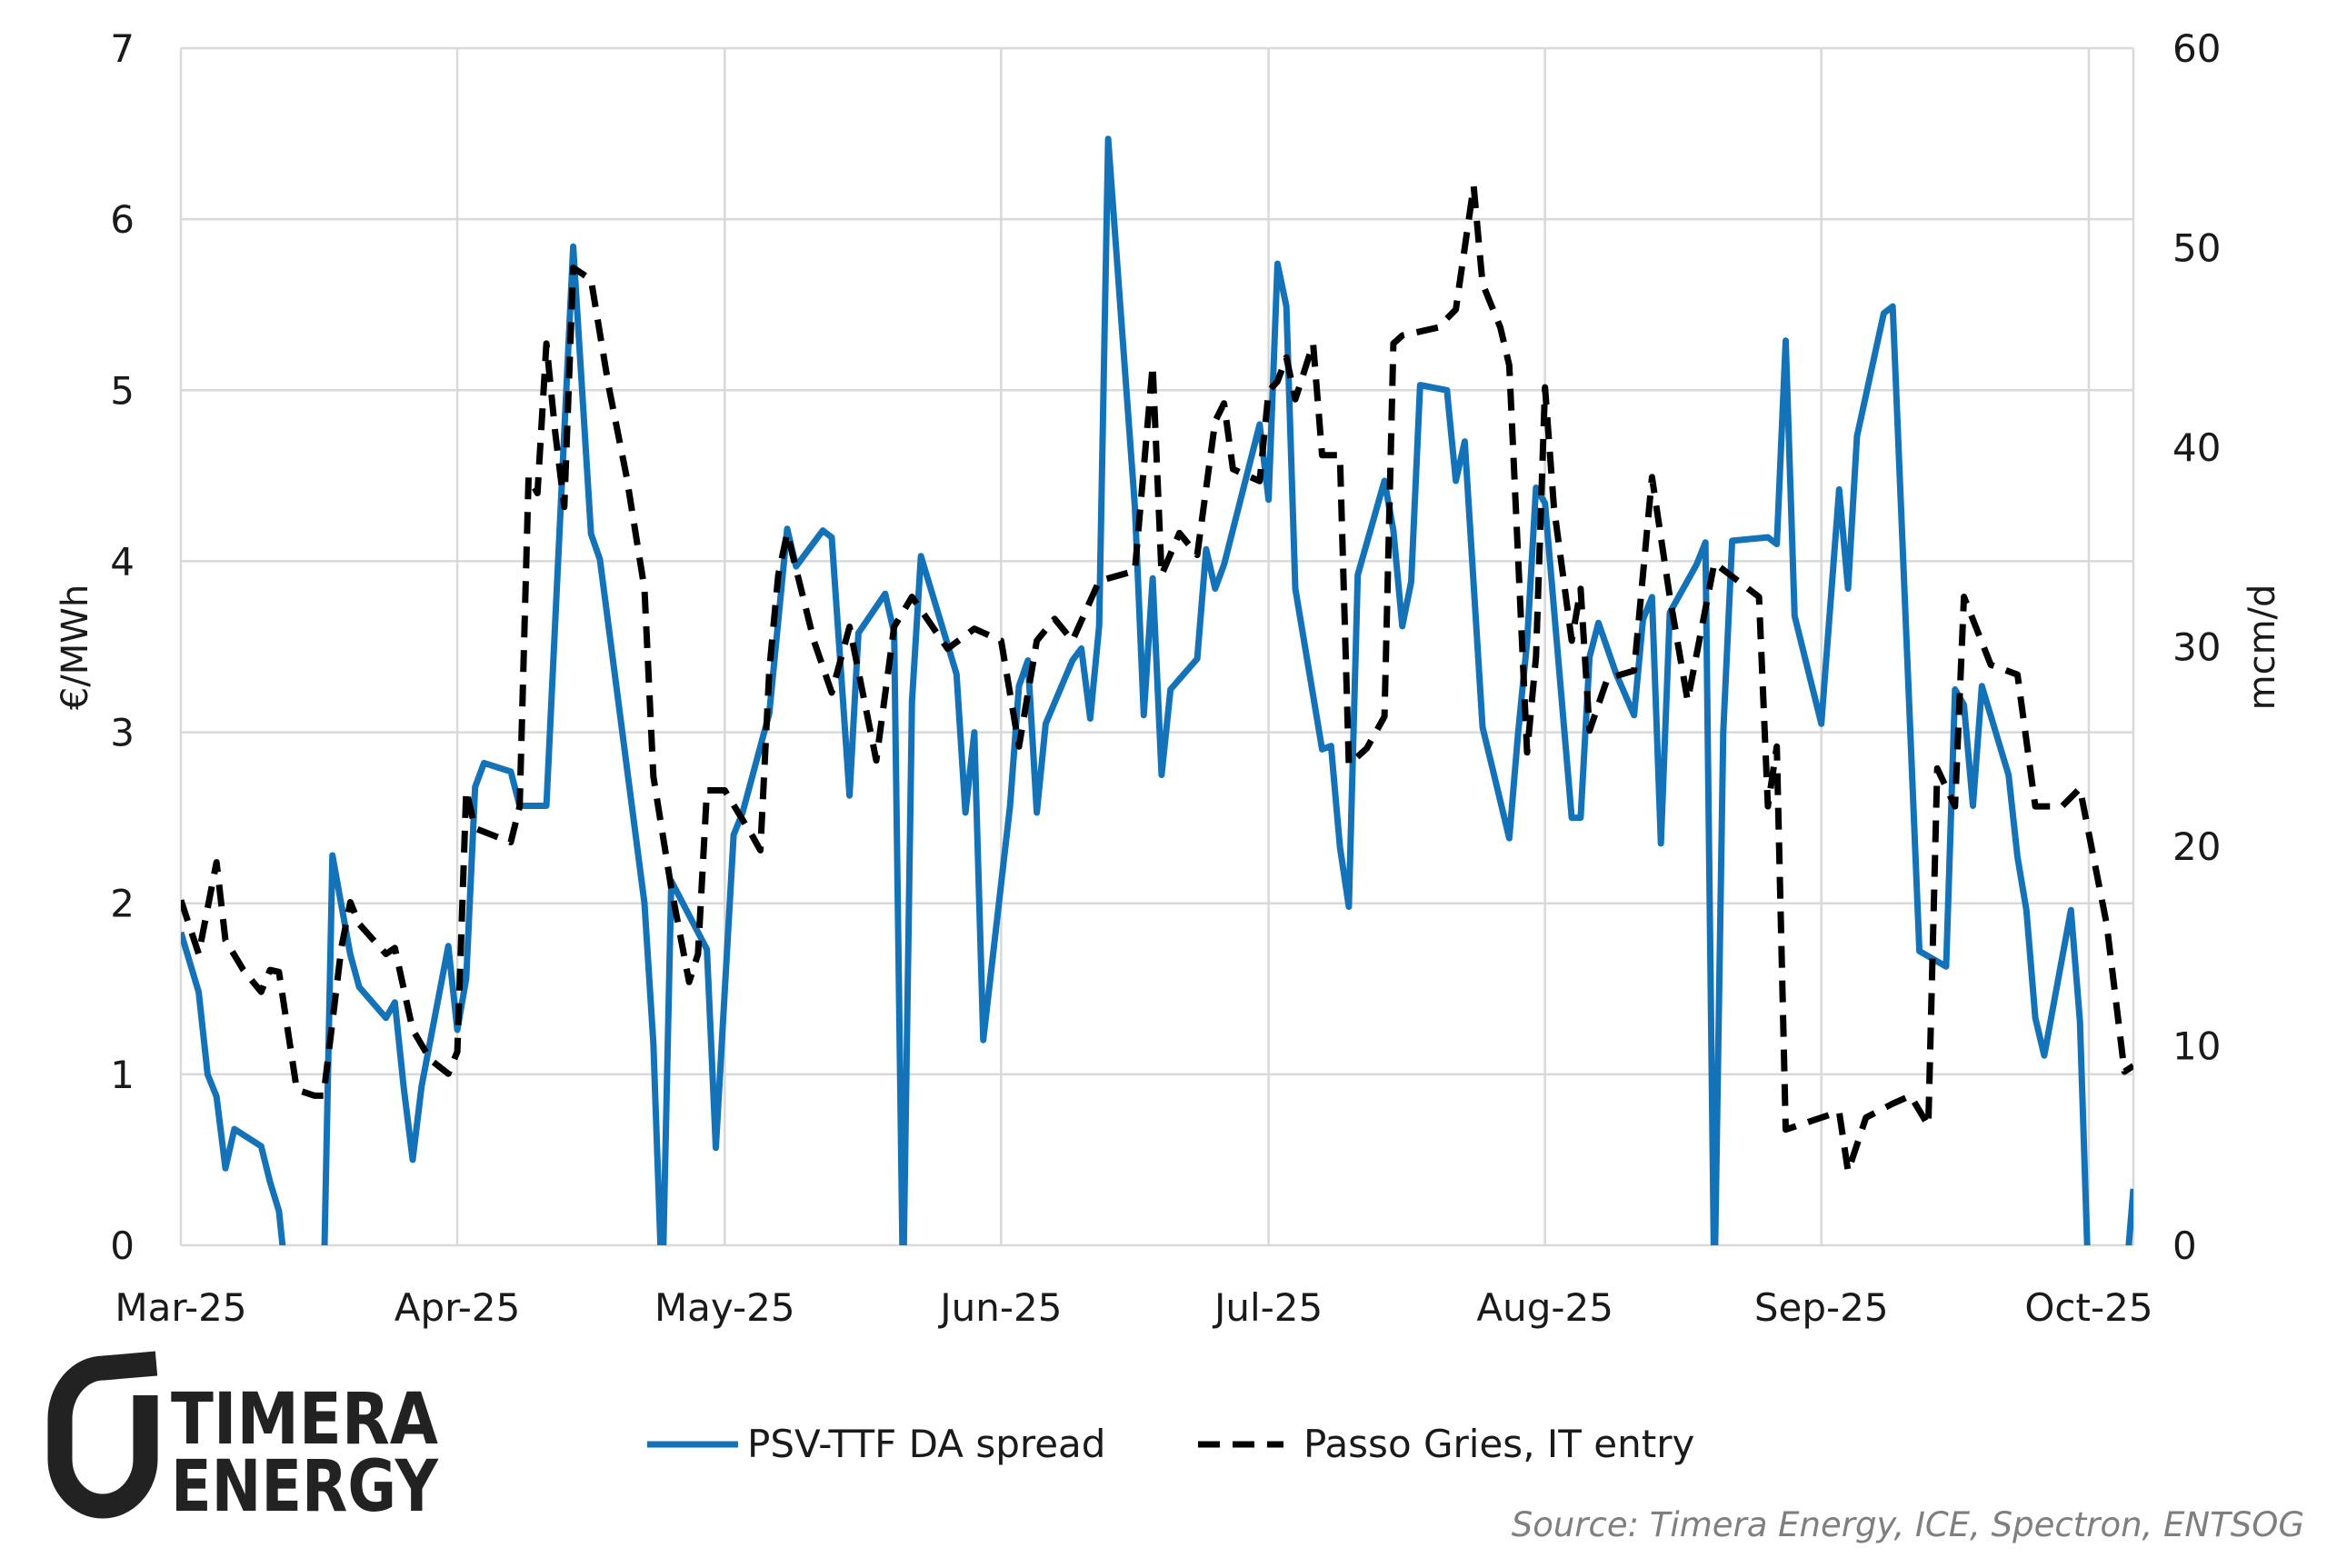  Describe the element at coordinates (1498, 1444) in the screenshot. I see `legend-label-passo-gries: Passo Gries, IT entry` at that location.